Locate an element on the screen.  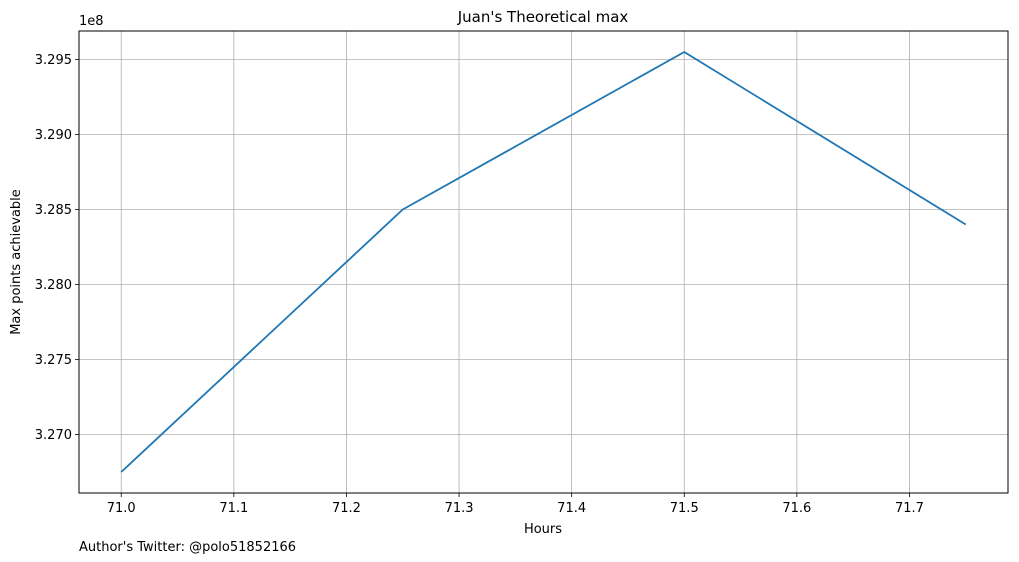
x-axis-label: Hours is located at coordinates (543, 529).